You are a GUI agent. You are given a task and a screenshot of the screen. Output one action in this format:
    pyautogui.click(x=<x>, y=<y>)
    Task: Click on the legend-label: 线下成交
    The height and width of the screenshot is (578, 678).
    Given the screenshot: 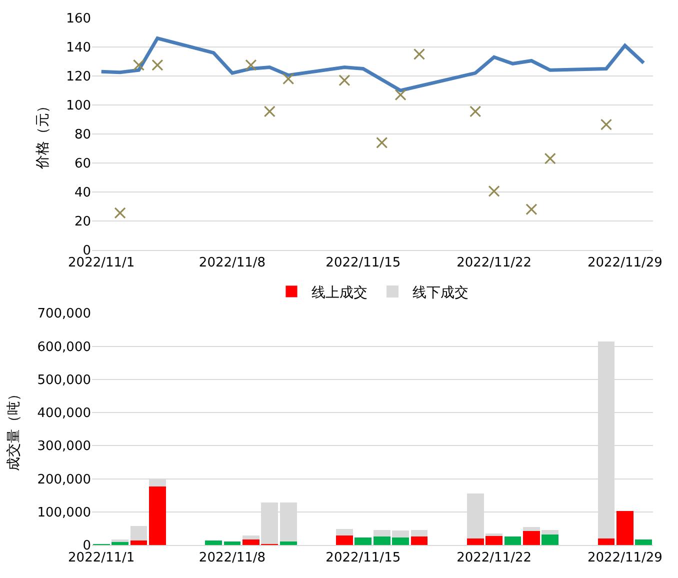 What is the action you would take?
    pyautogui.click(x=440, y=292)
    